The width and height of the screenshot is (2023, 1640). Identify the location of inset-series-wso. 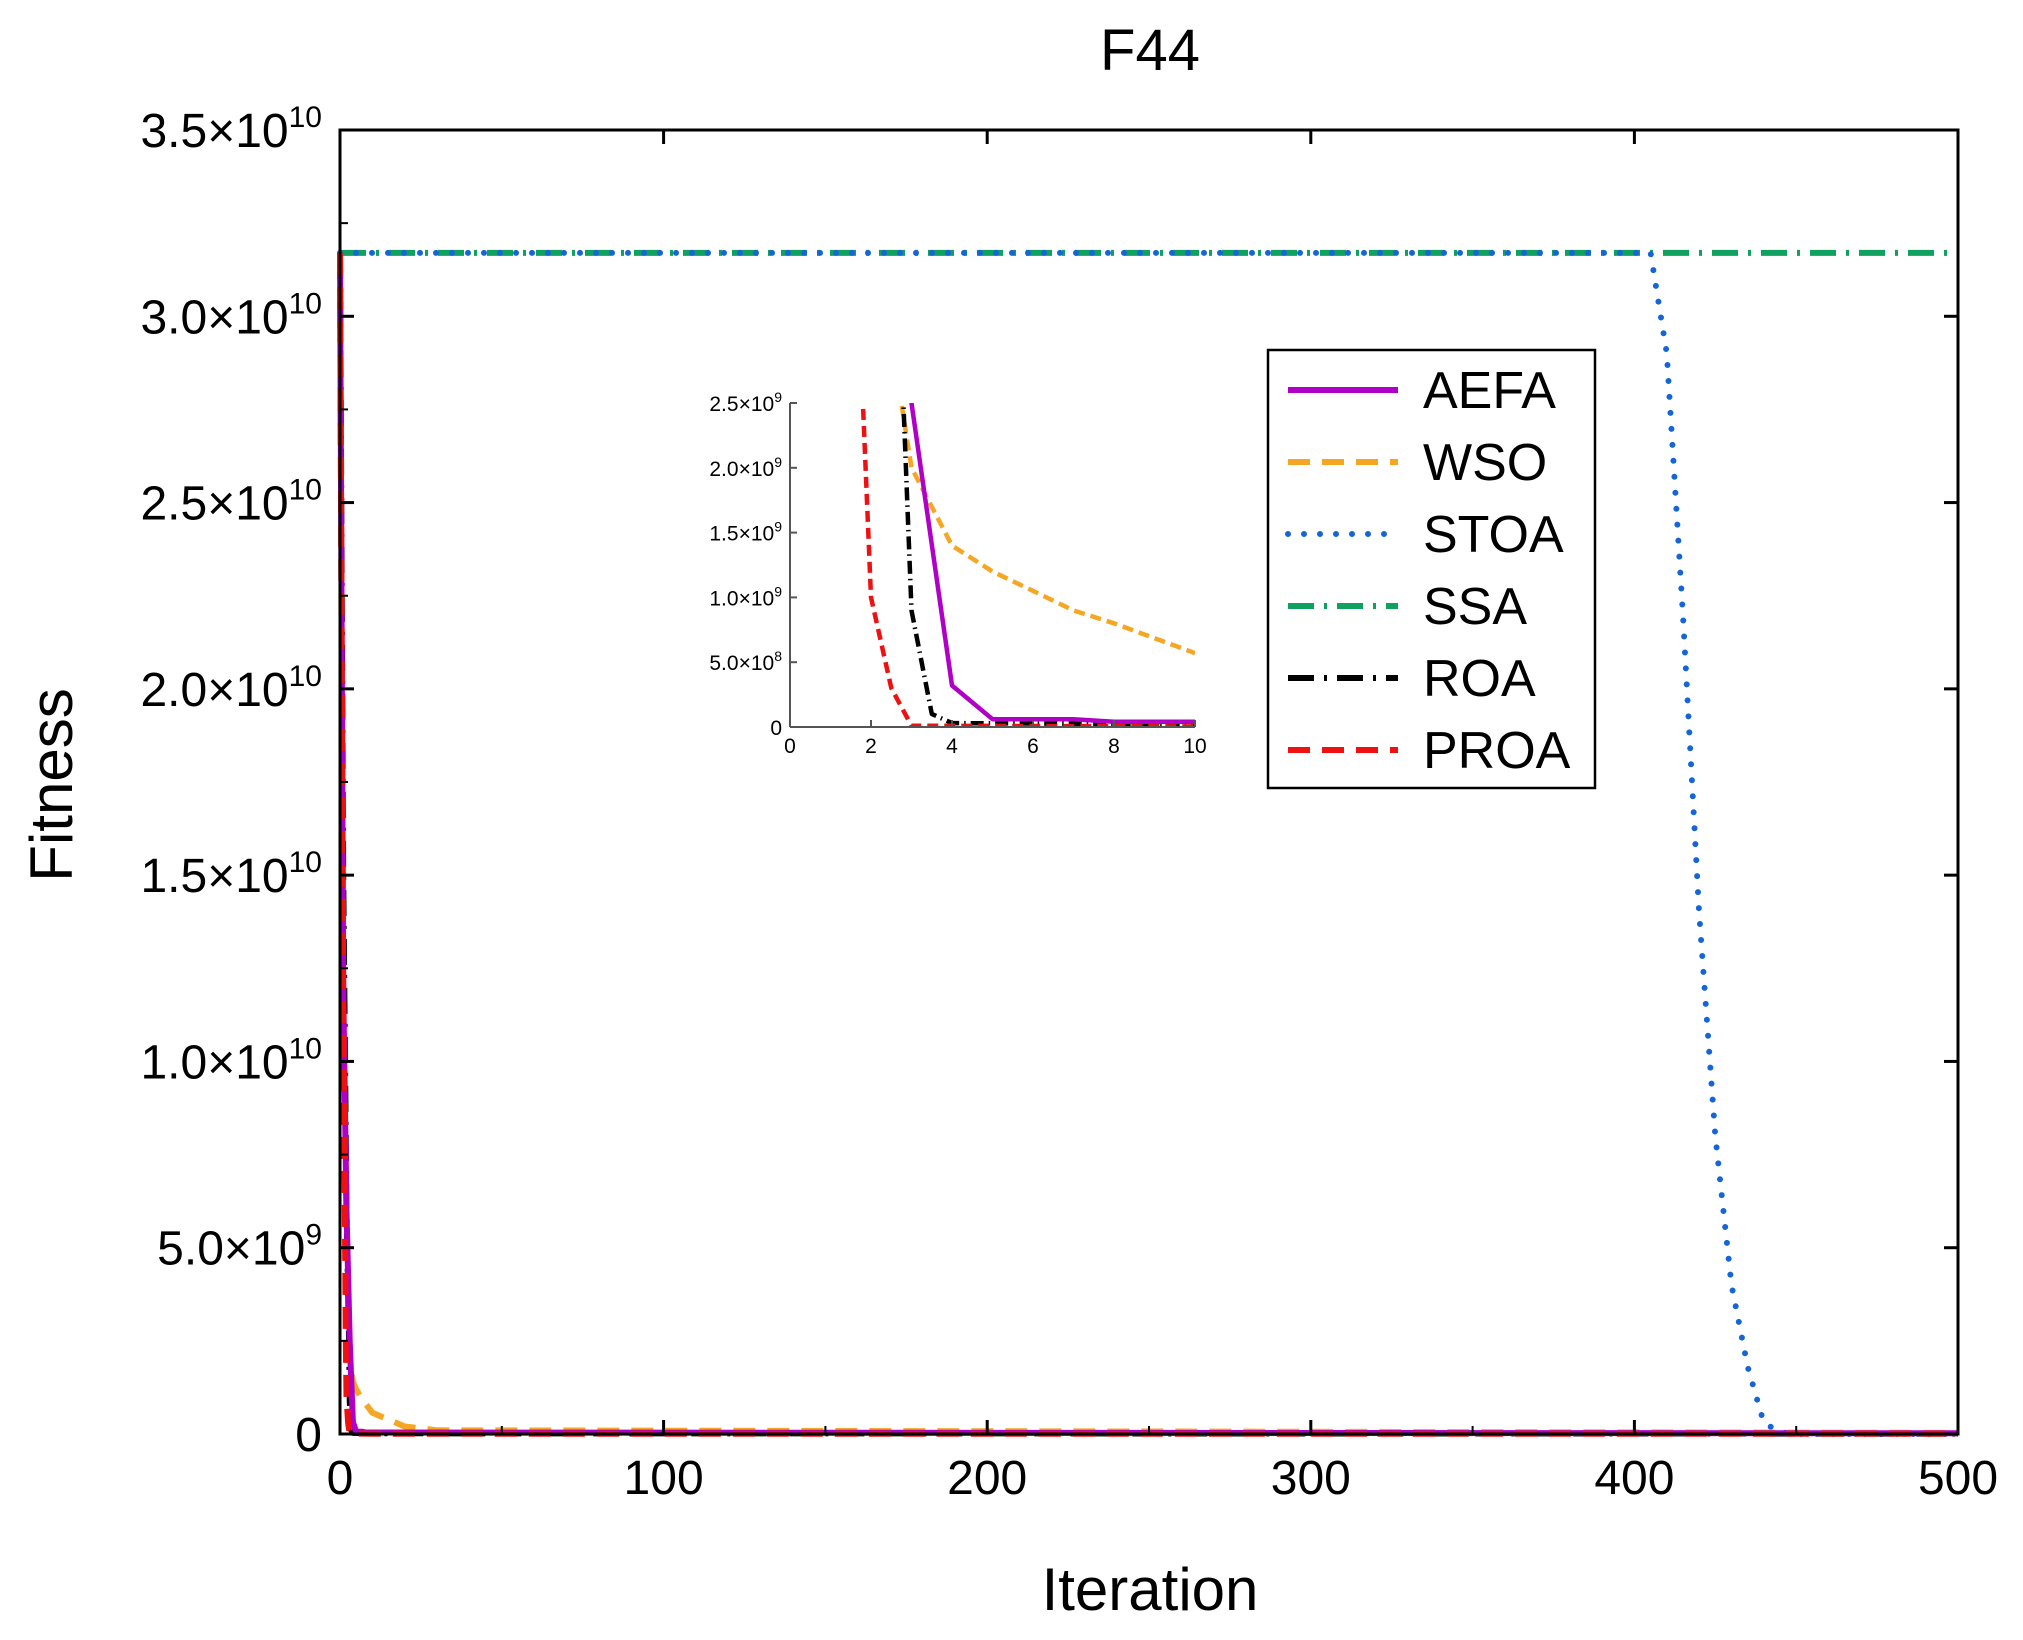
(1047, 529).